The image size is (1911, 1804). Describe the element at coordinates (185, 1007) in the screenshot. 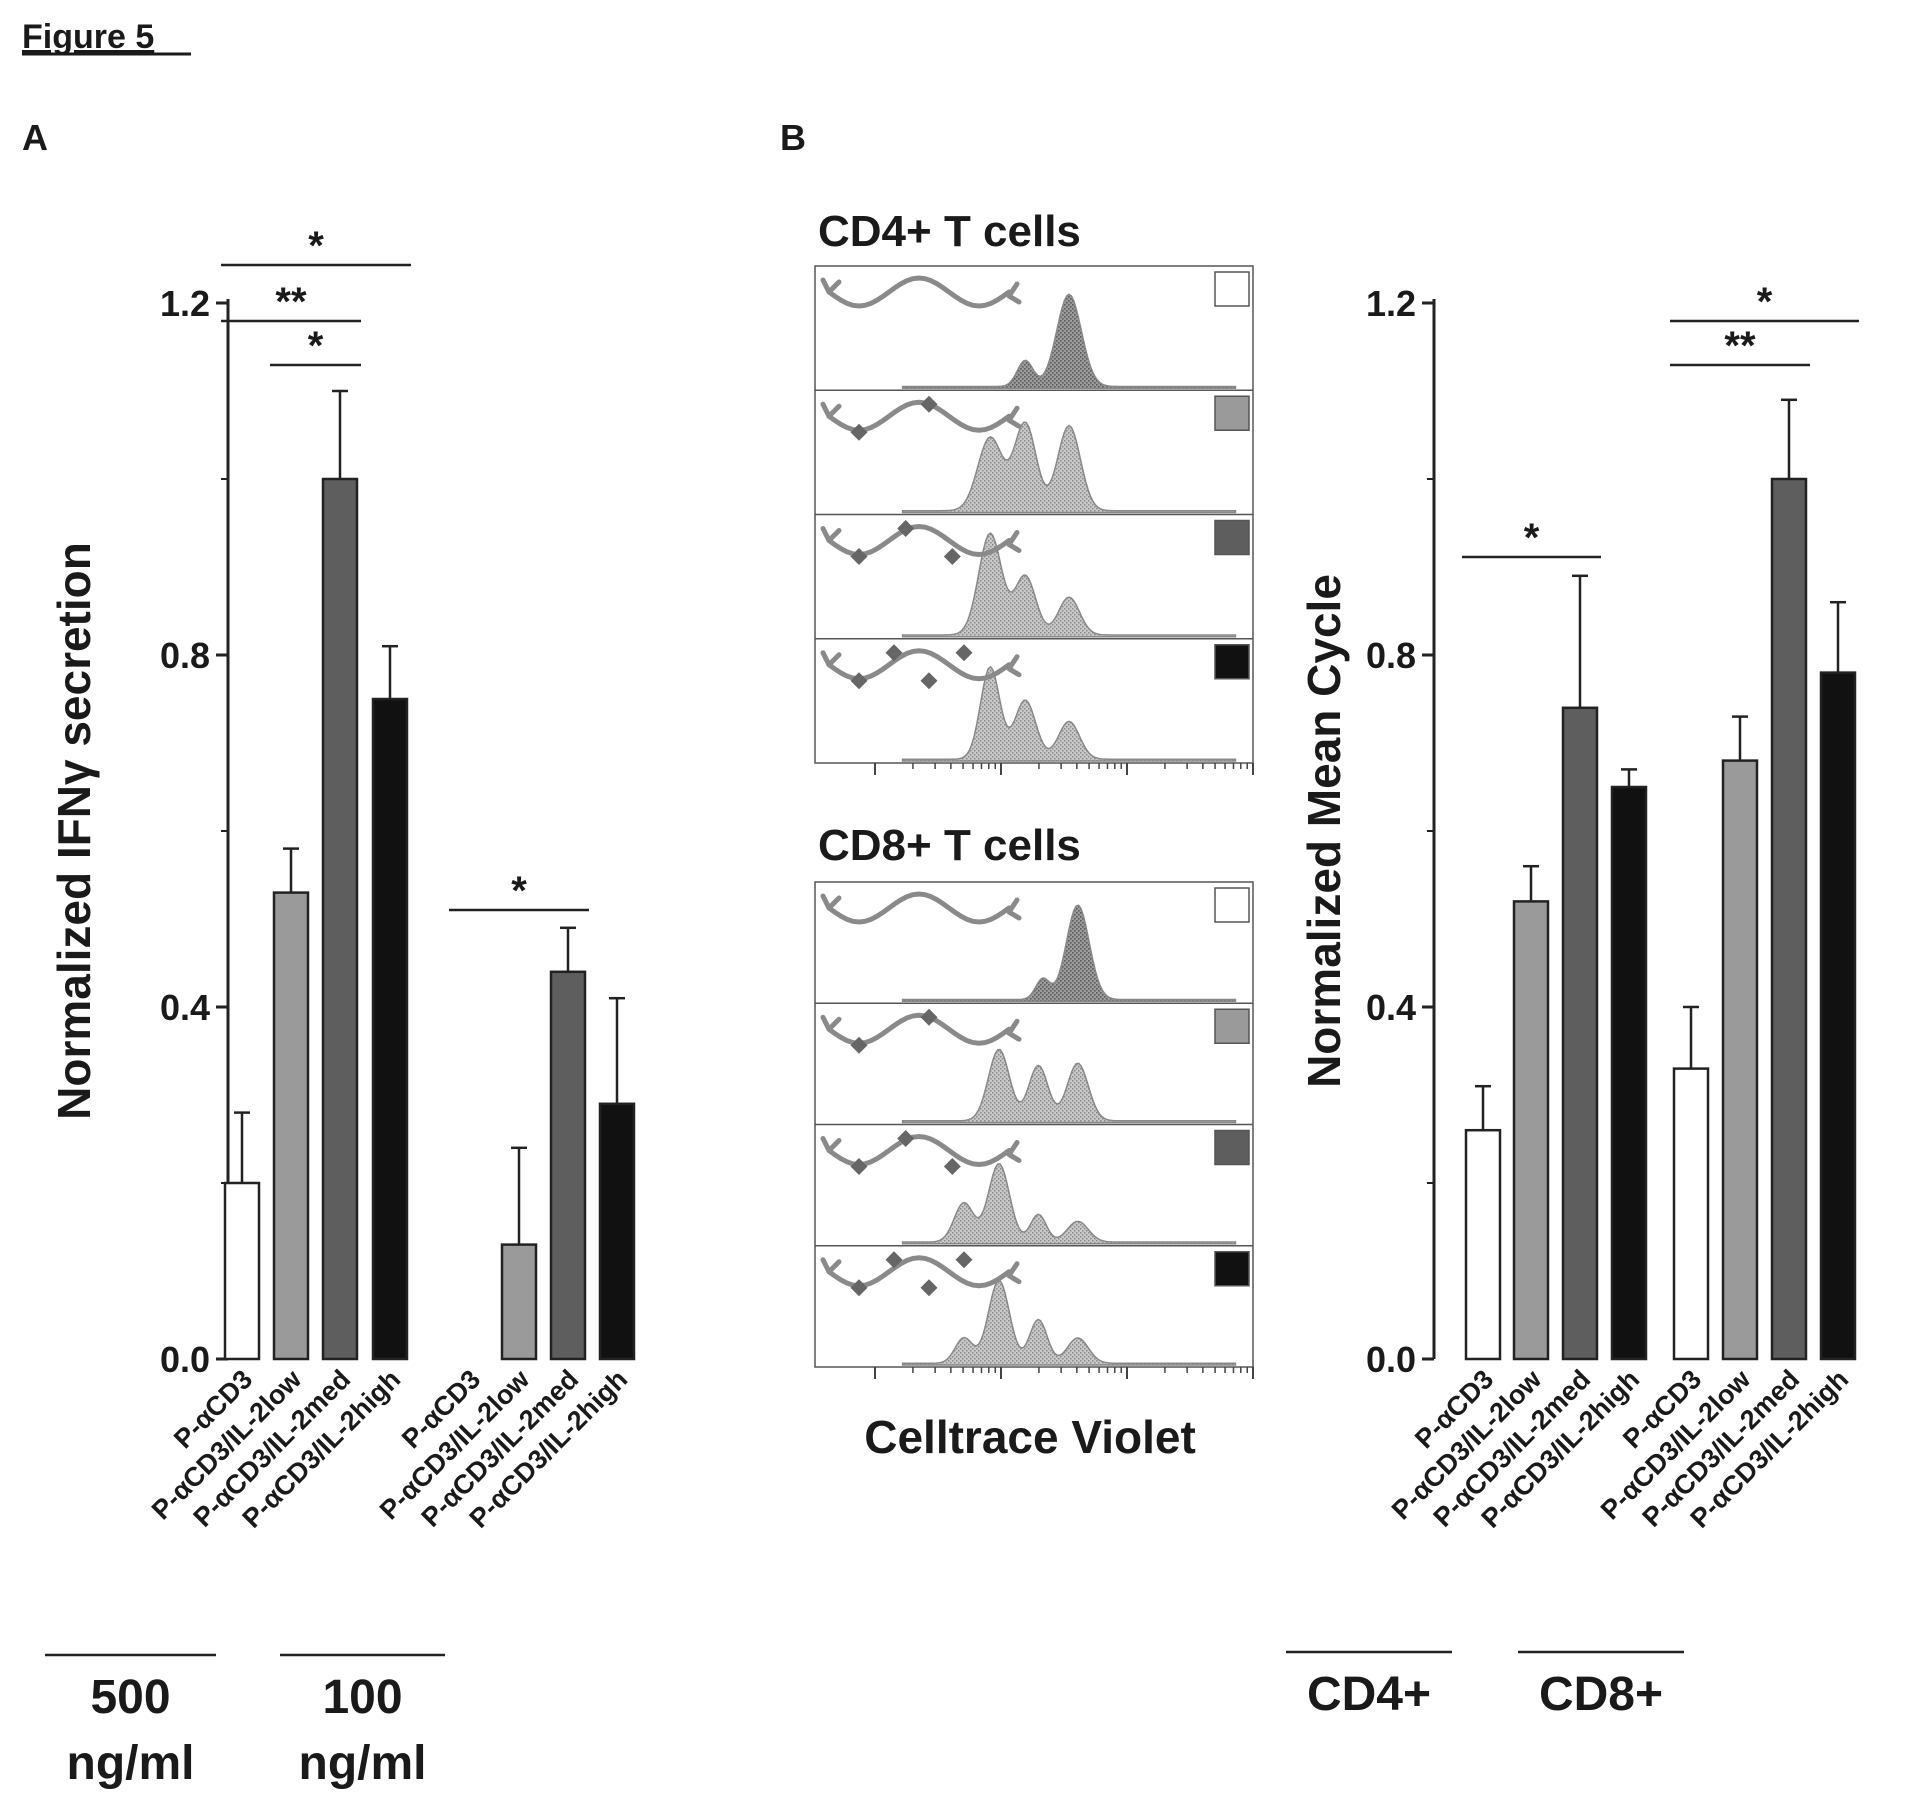

I see `chart-a-y-tick-label: 0.4` at that location.